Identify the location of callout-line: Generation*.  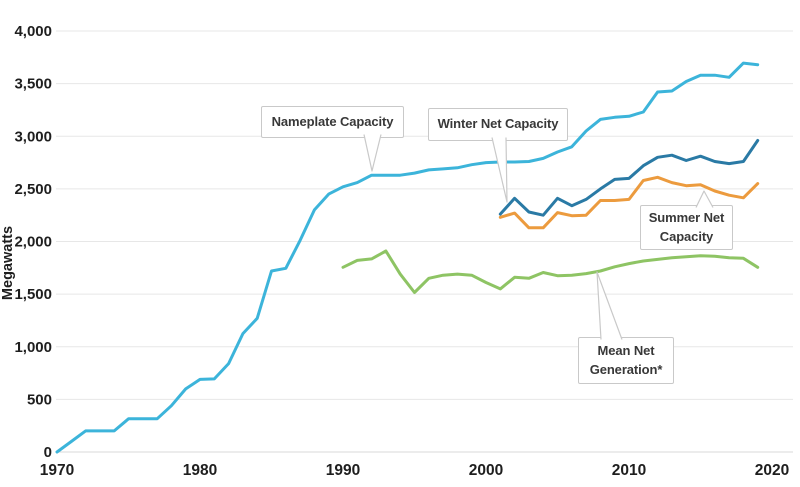
(626, 369).